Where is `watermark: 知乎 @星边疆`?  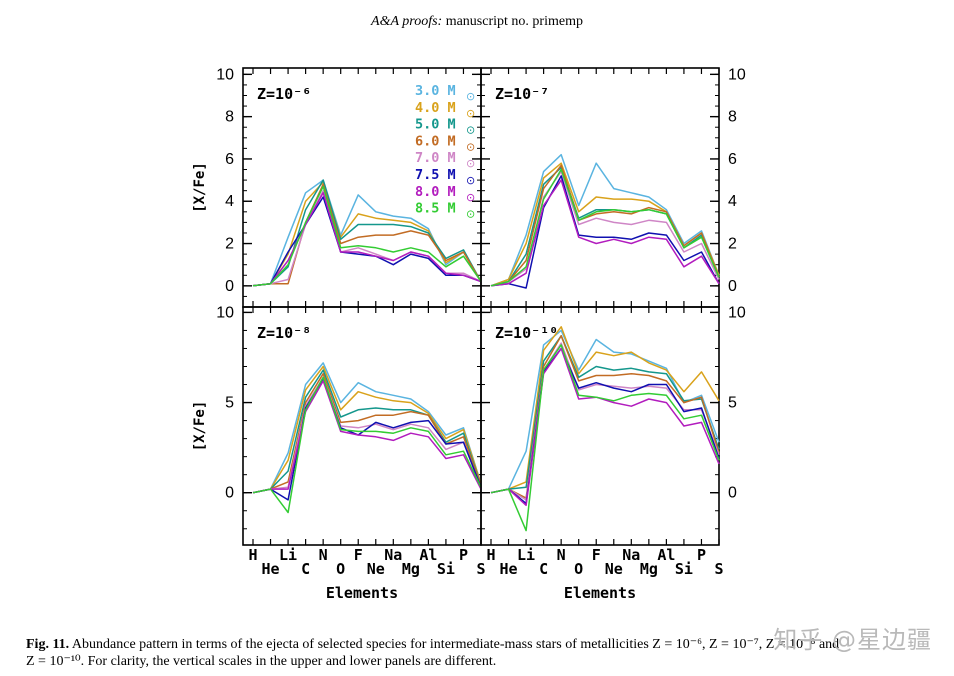
watermark: 知乎 @星边疆 is located at coordinates (852, 640).